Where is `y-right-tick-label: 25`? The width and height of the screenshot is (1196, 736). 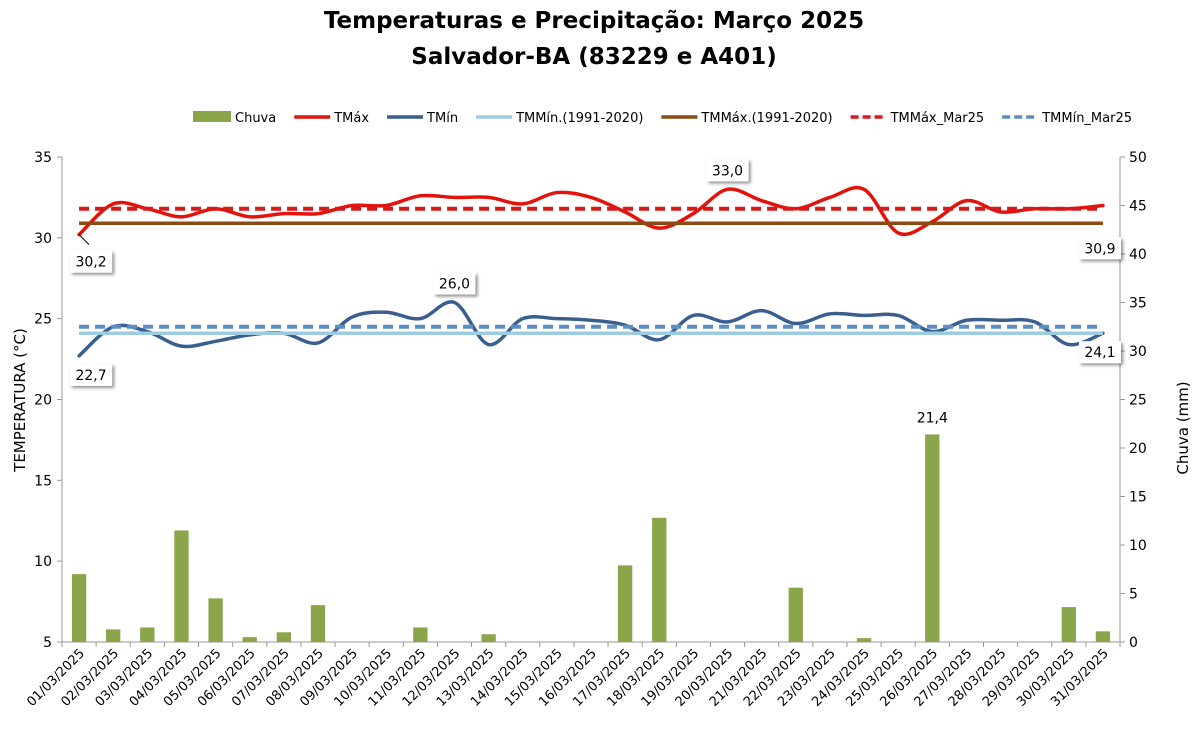 y-right-tick-label: 25 is located at coordinates (1138, 401).